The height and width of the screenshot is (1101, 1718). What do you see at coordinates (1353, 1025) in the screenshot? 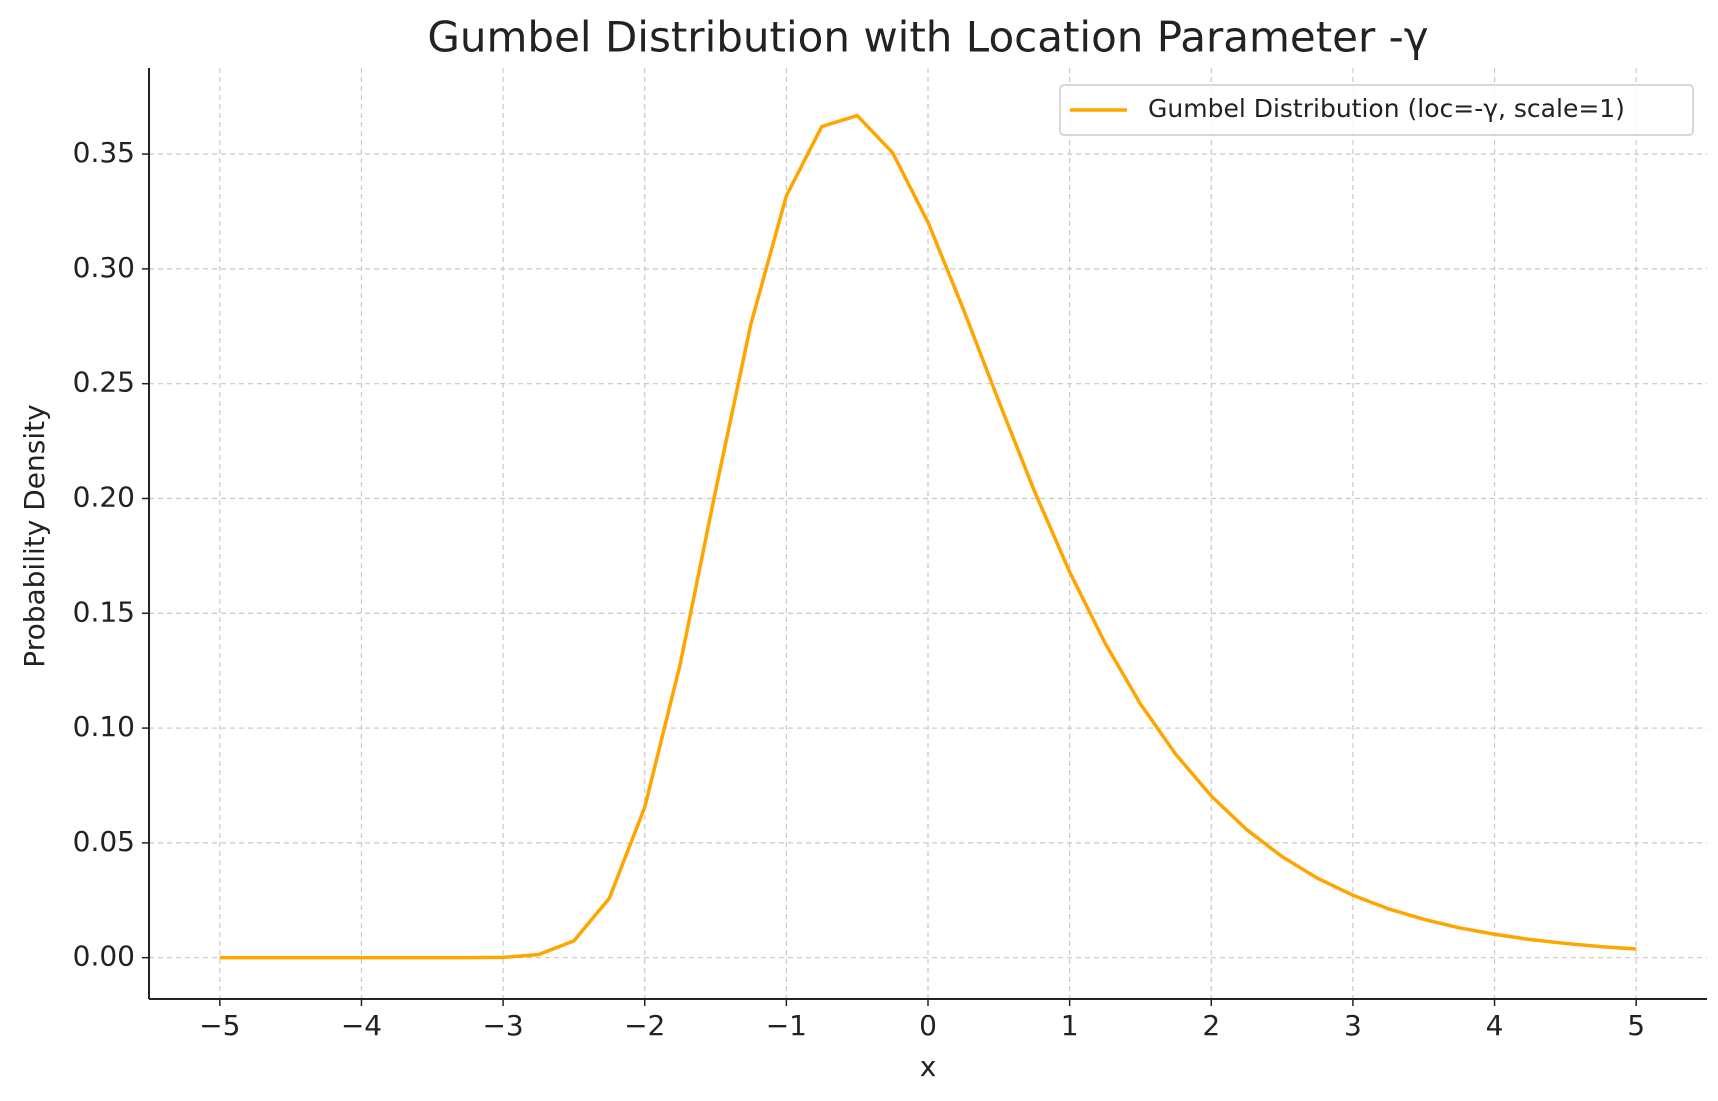
I see `x-tick-label: 3` at bounding box center [1353, 1025].